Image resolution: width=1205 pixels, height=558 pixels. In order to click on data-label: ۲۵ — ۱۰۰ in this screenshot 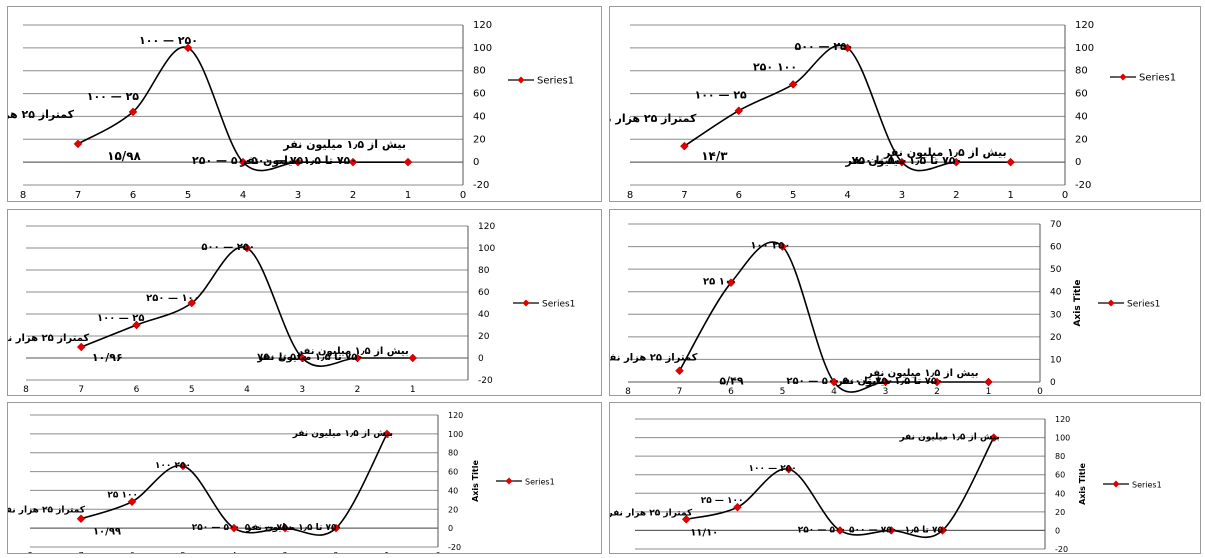, I will do `click(113, 96)`.